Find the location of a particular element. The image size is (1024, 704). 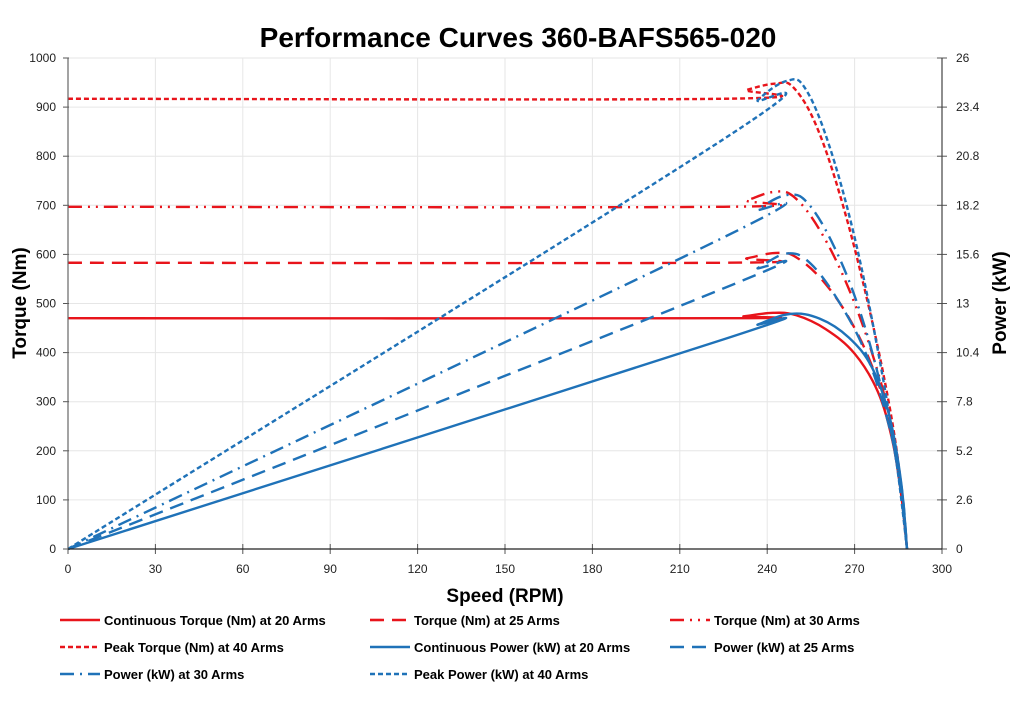

x-tick-label: 300 is located at coordinates (942, 569).